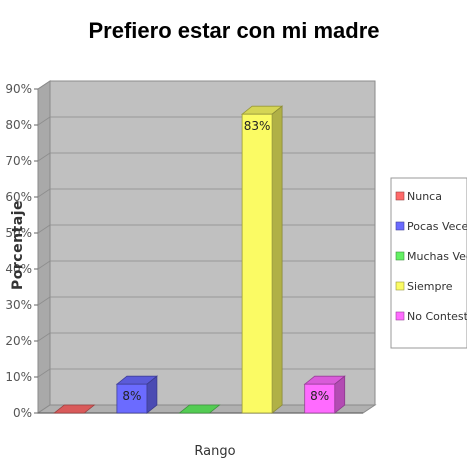  I want to click on y-tick-label: 70%, so click(18, 161).